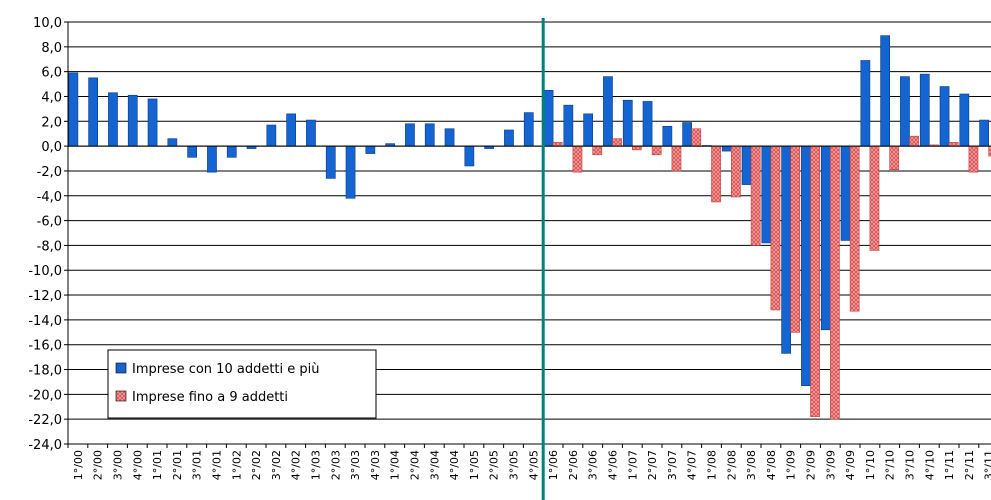 The height and width of the screenshot is (500, 991). What do you see at coordinates (553, 465) in the screenshot?
I see `x-tick-label: 1°/06` at bounding box center [553, 465].